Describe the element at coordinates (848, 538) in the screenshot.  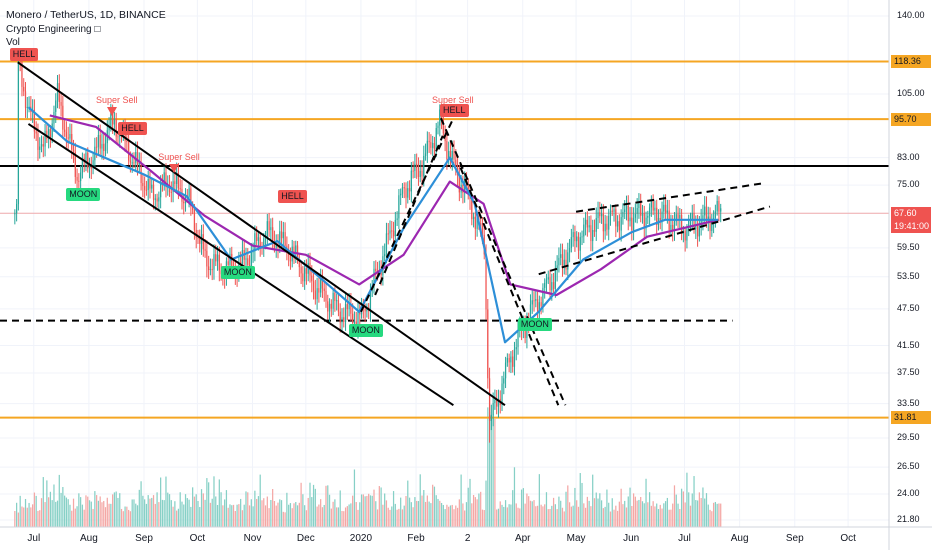
I see `time-tick-label: Oct` at that location.